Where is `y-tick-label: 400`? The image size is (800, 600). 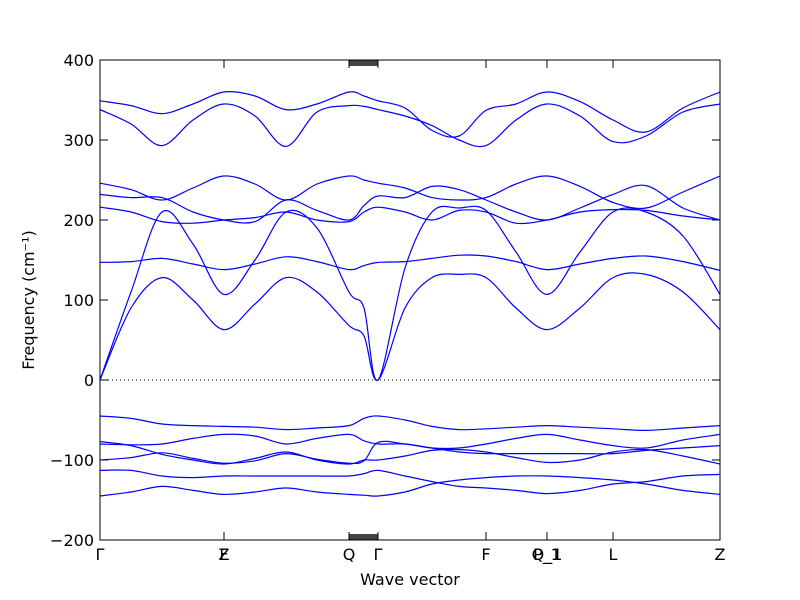
y-tick-label: 400 is located at coordinates (78, 60).